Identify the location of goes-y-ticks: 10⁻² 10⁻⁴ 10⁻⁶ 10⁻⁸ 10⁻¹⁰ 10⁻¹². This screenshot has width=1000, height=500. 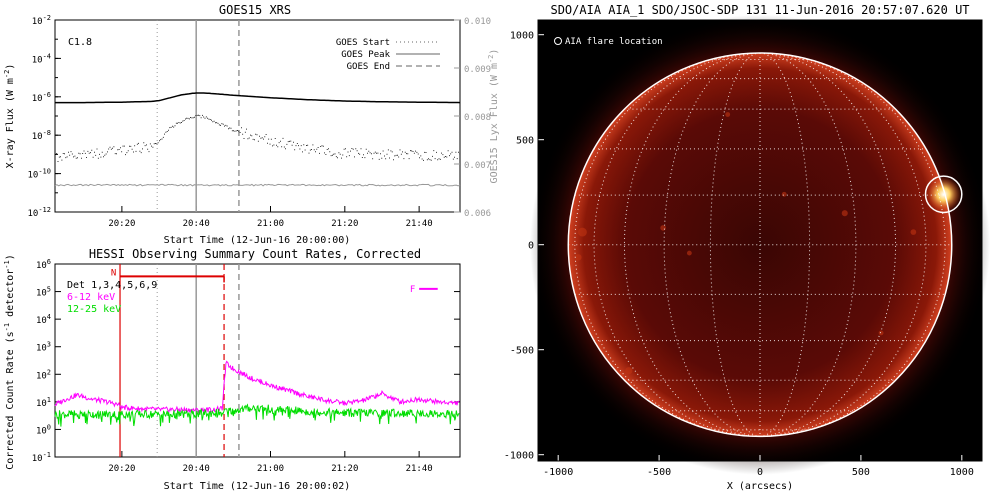
(44, 116).